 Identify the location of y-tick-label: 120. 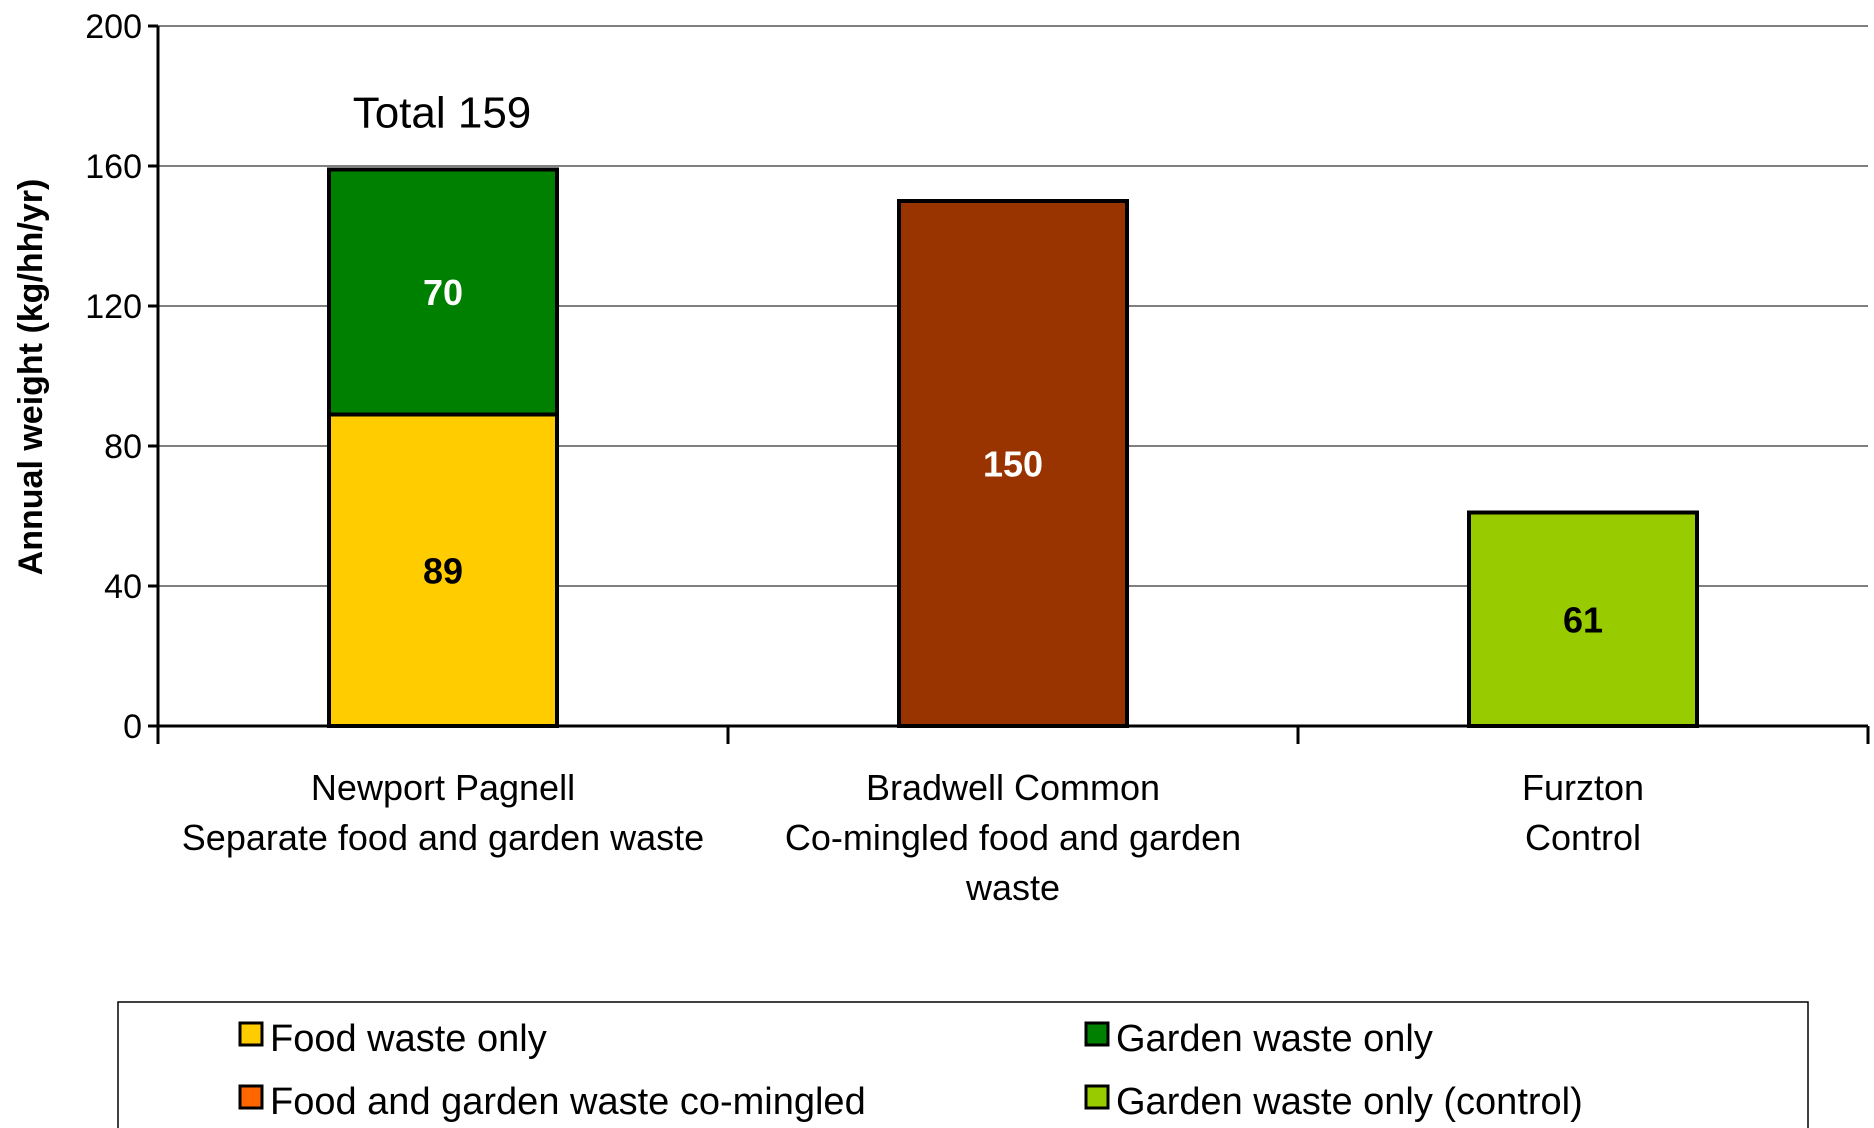
(113, 307).